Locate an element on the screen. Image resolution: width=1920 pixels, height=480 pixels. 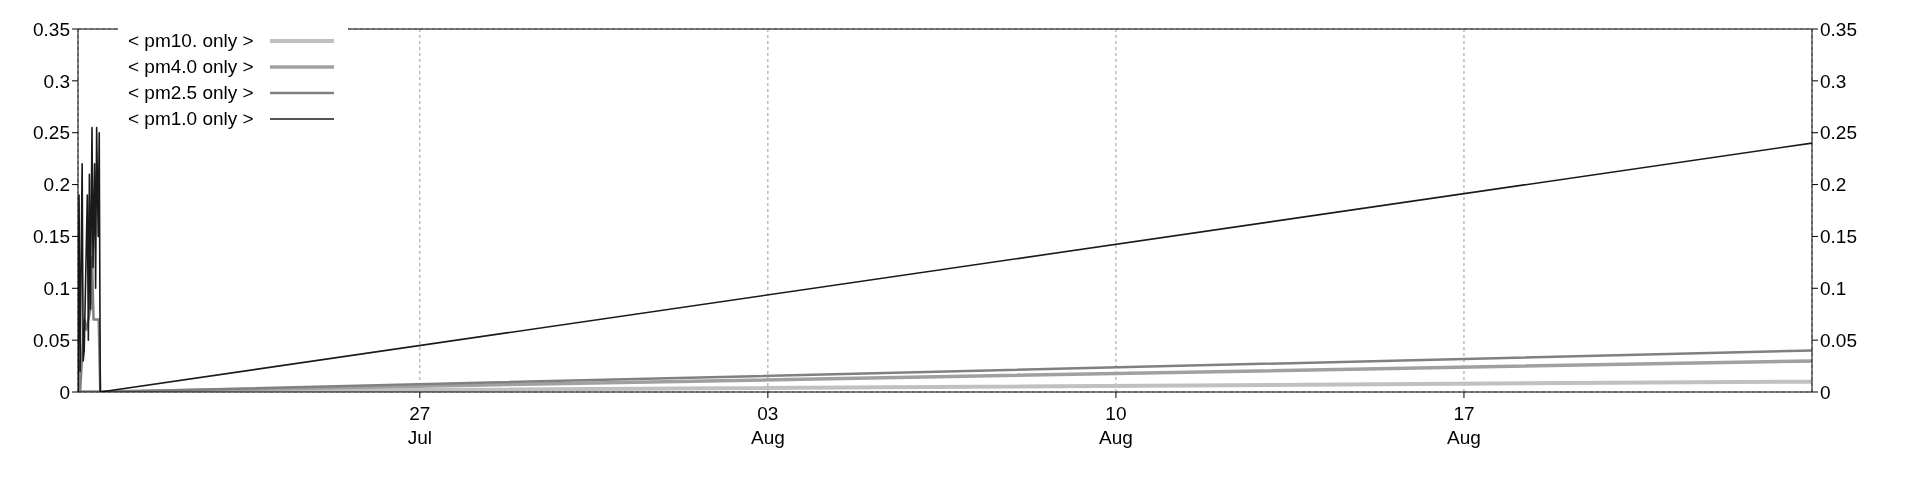
legend-label: < pm1.0 only > is located at coordinates (191, 119).